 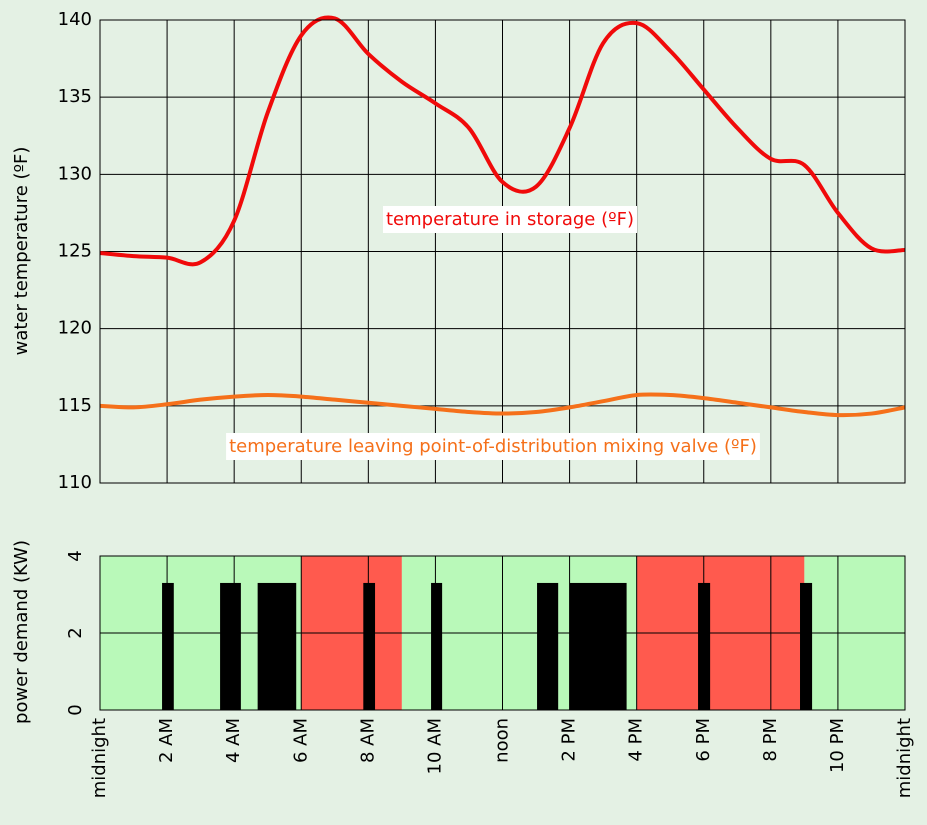 I want to click on y-axis-label: power demand (KW), so click(x=21, y=632).